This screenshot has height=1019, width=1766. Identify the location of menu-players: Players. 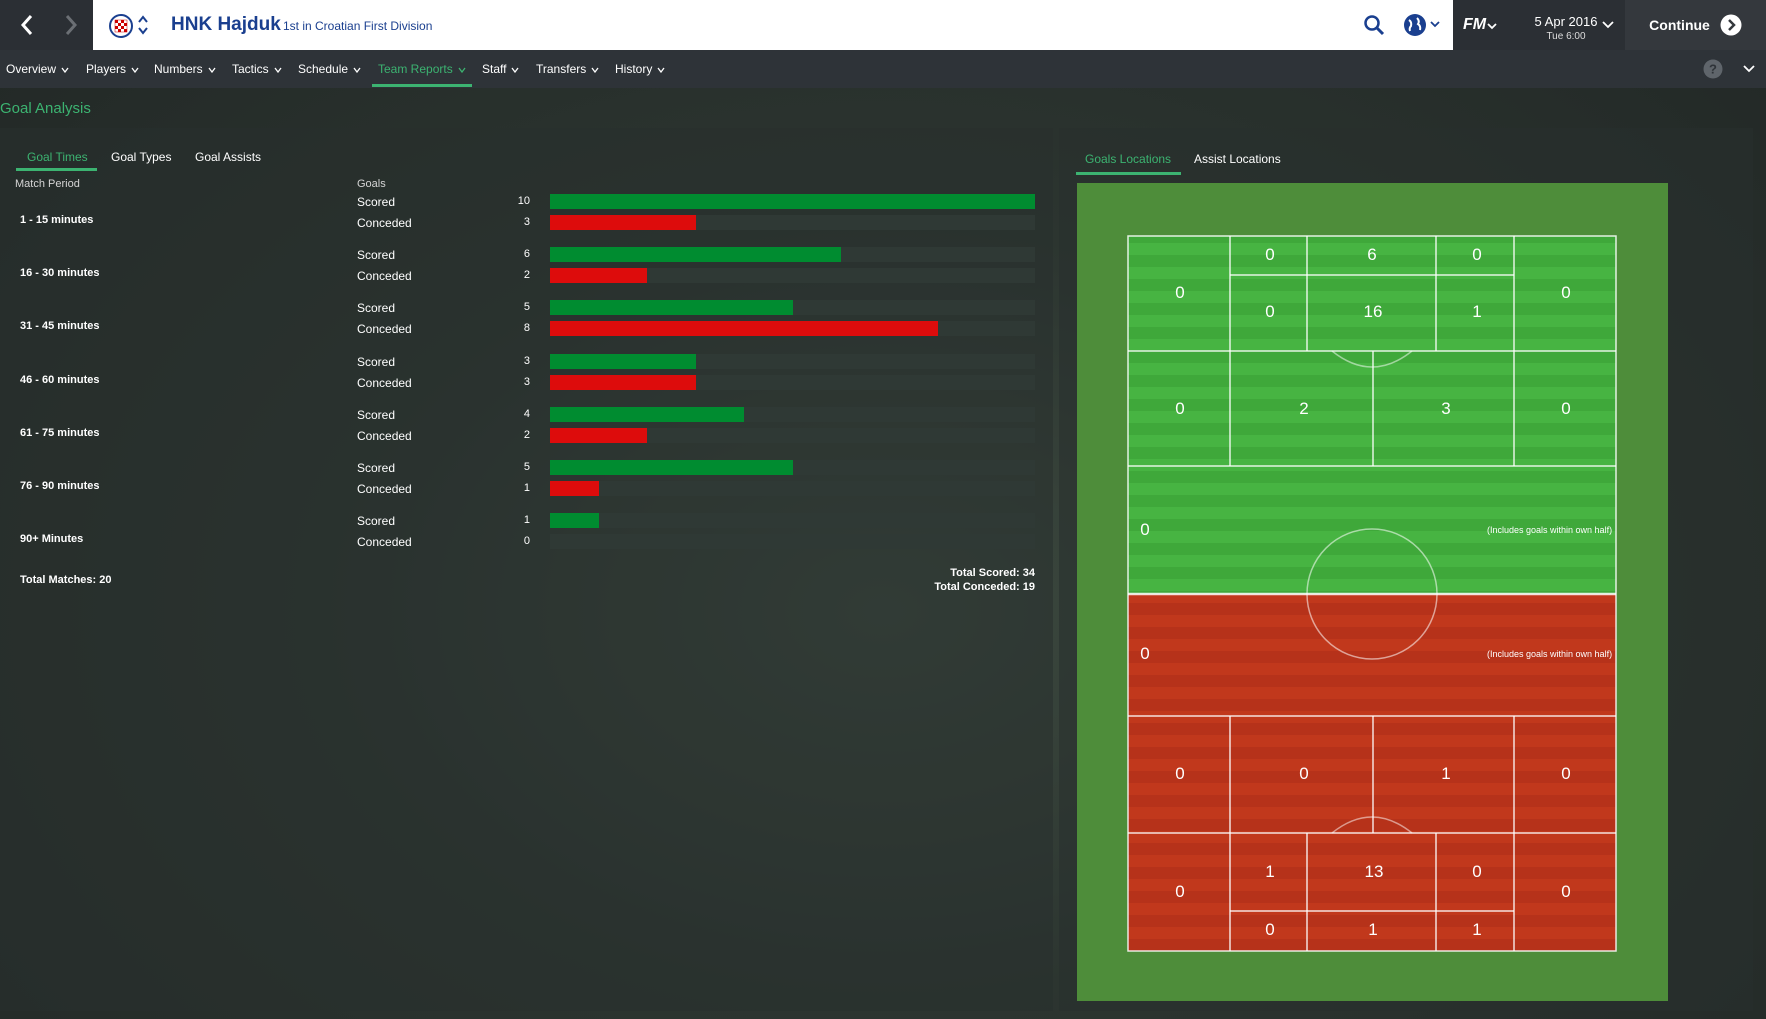
(112, 69).